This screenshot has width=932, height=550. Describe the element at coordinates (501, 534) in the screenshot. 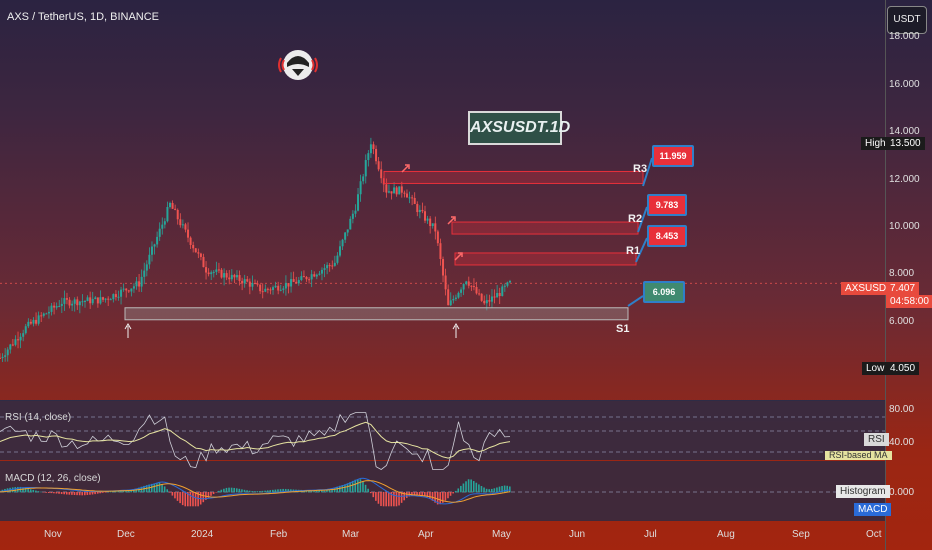

I see `x-tick: May` at that location.